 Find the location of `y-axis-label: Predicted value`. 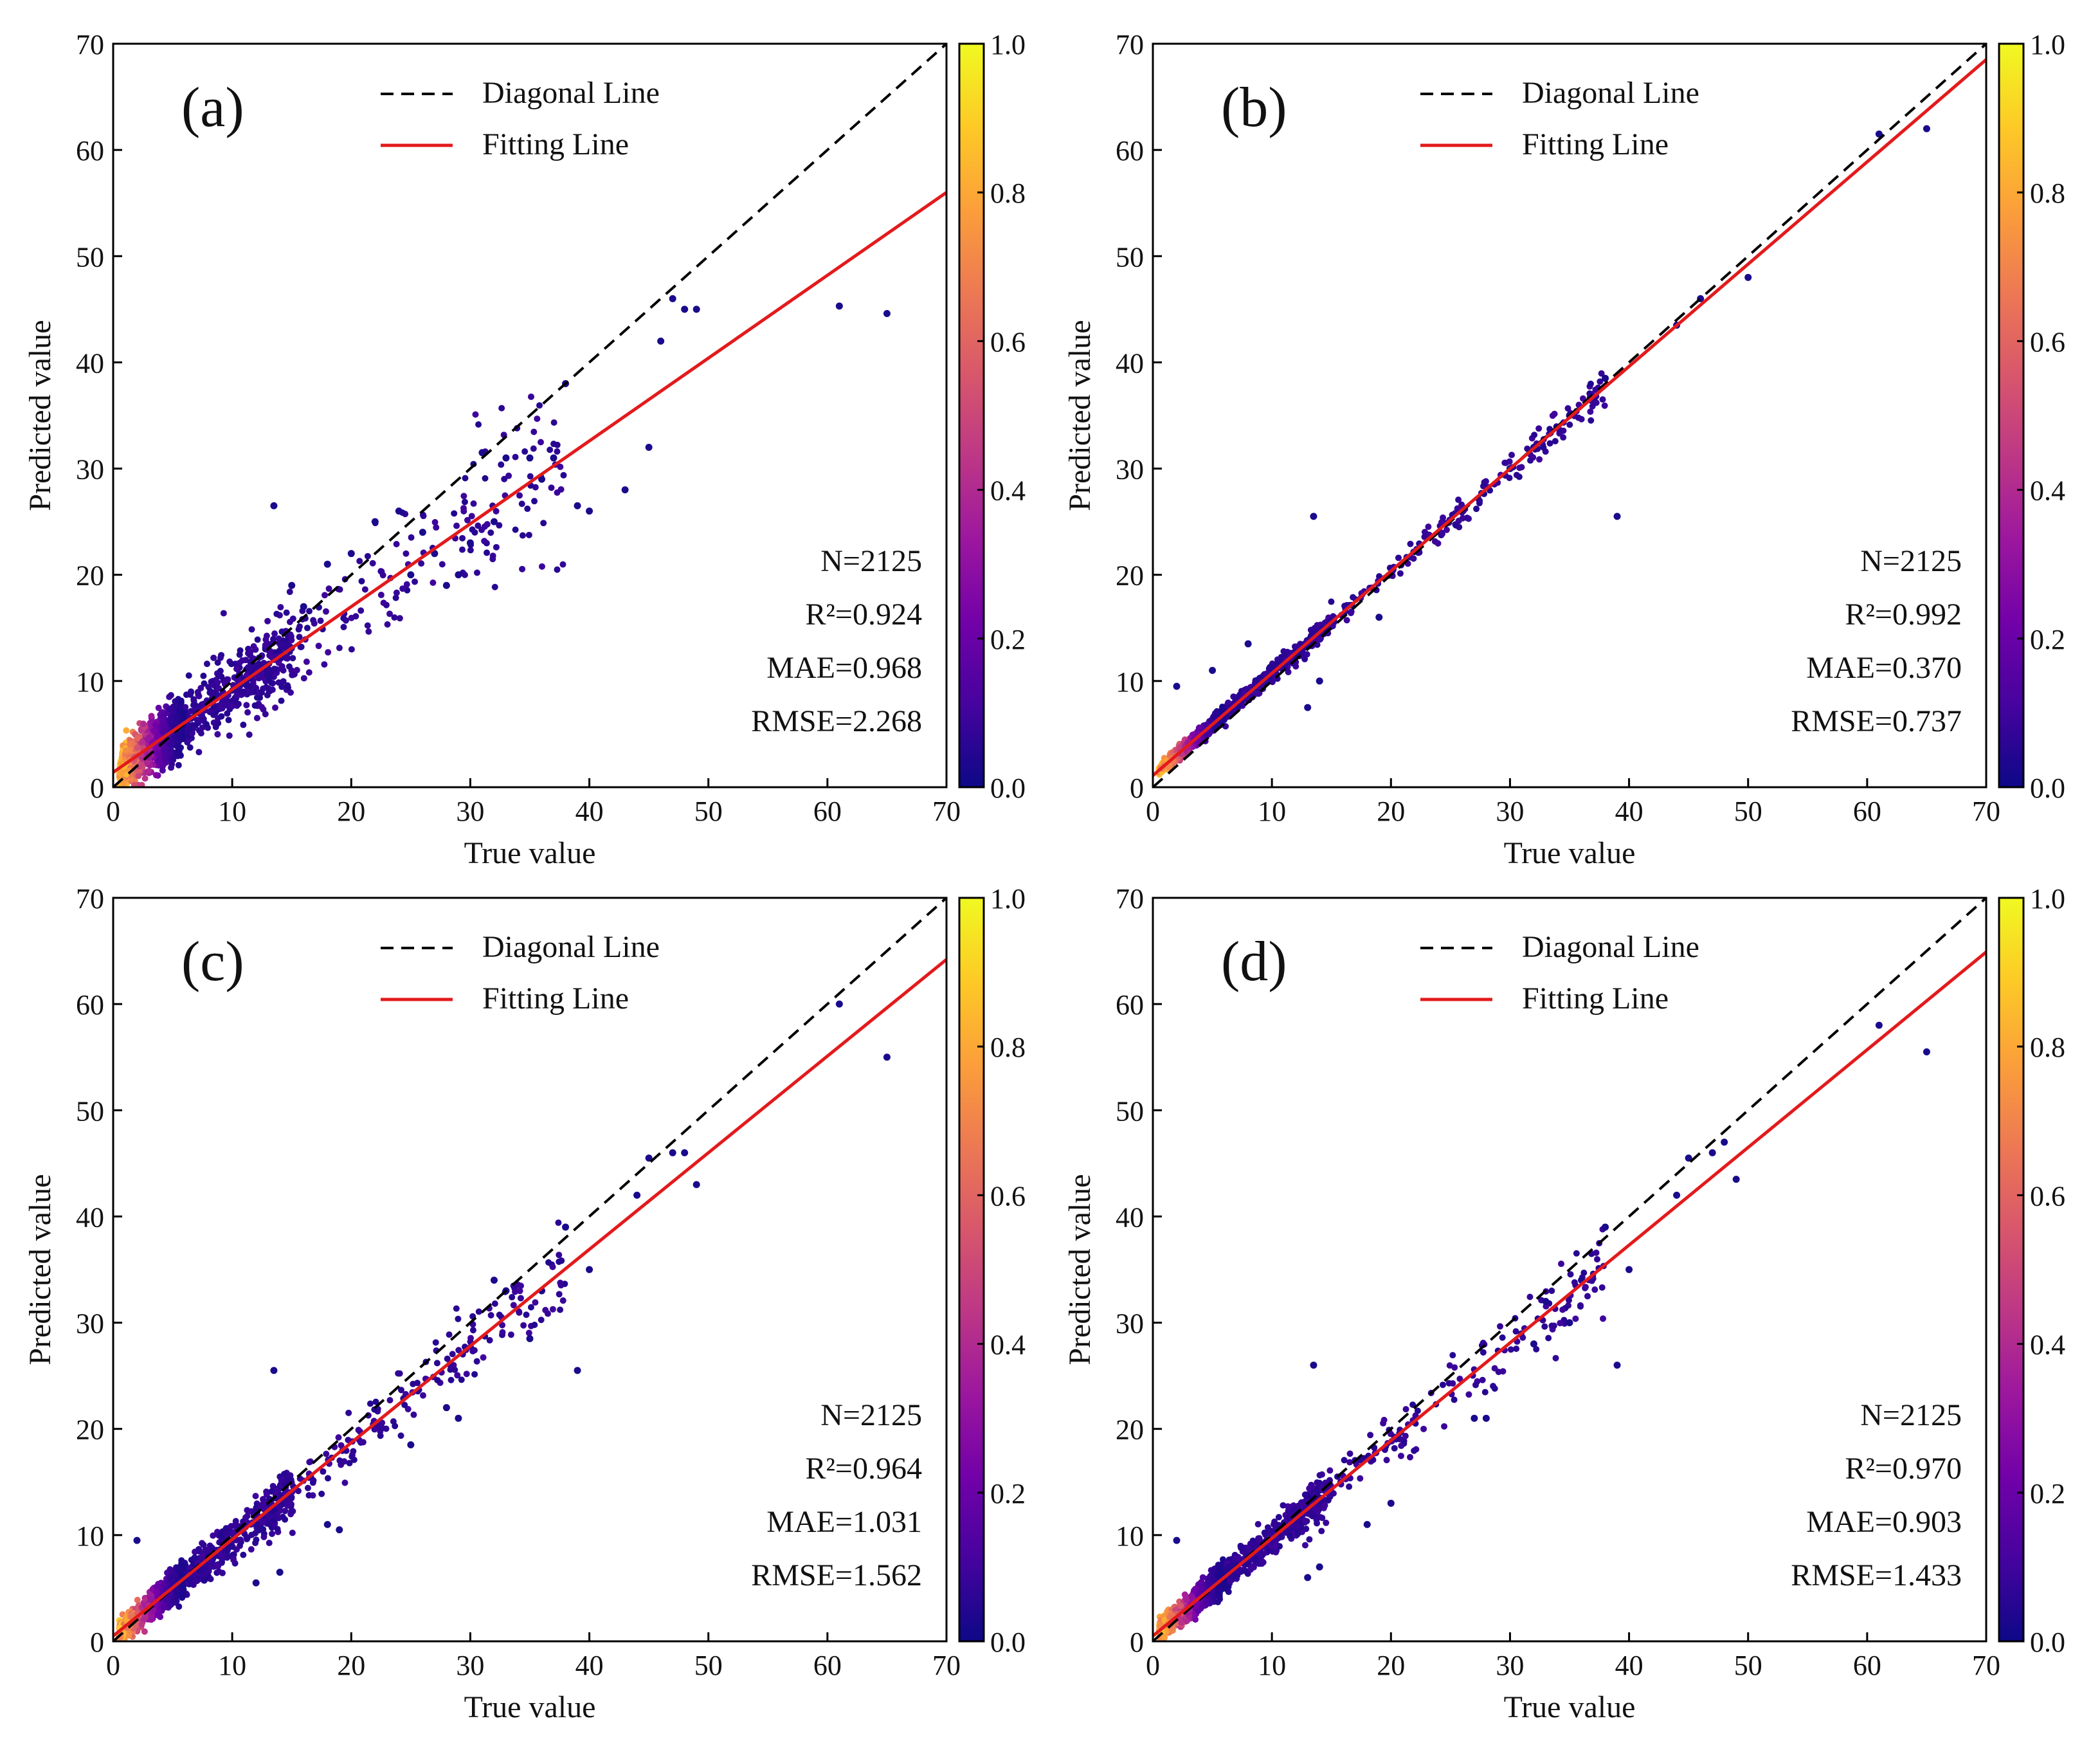

y-axis-label: Predicted value is located at coordinates (1080, 415).